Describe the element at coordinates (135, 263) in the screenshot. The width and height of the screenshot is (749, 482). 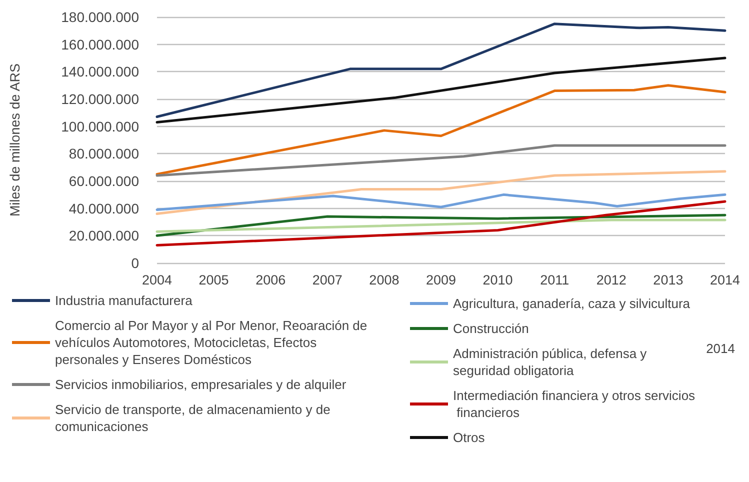
I see `y-tick-label: 0` at that location.